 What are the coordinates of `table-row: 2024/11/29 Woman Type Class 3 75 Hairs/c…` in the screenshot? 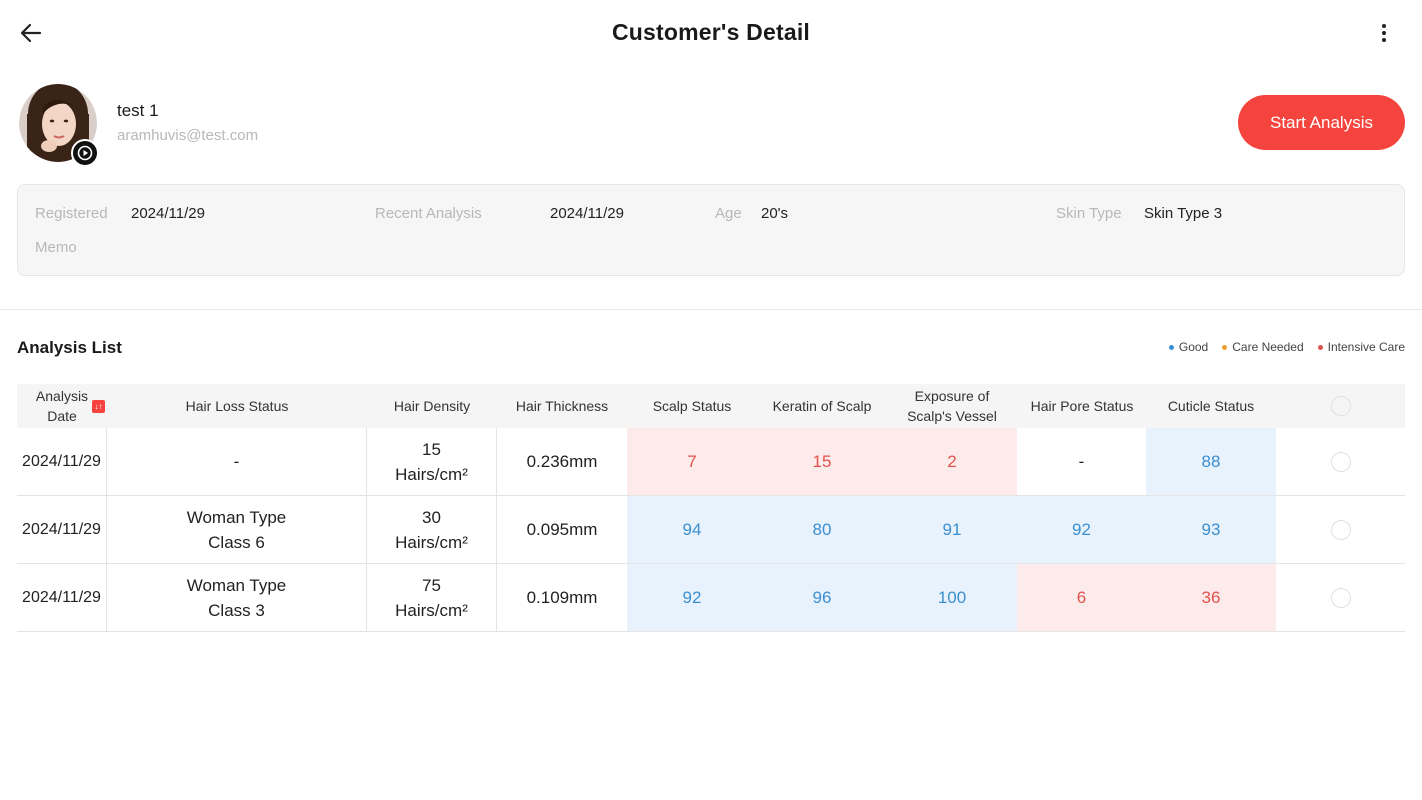 It's located at (711, 598).